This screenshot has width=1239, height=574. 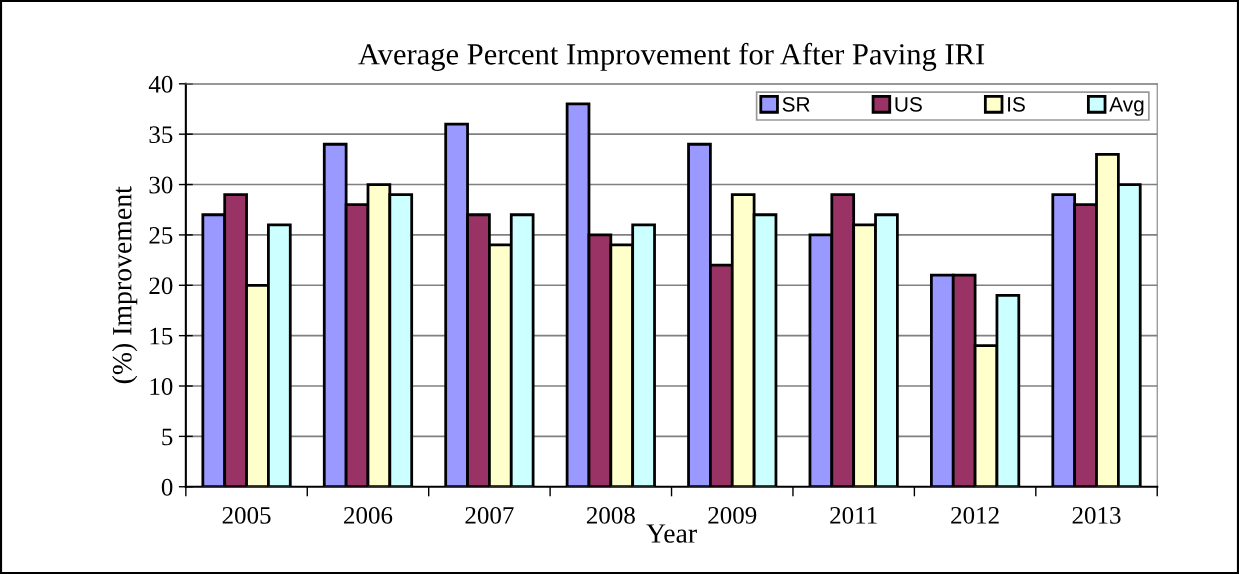 What do you see at coordinates (1016, 104) in the screenshot?
I see `legend-label: IS` at bounding box center [1016, 104].